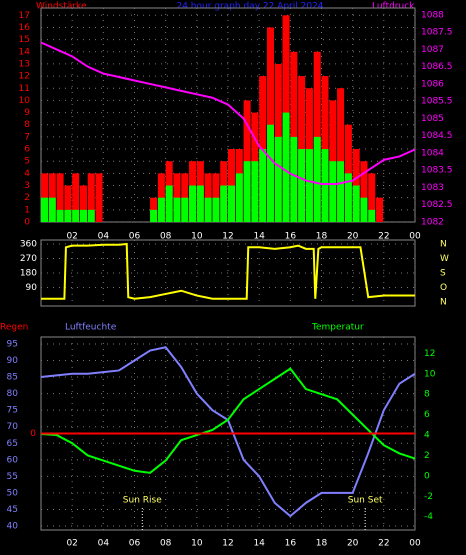  Describe the element at coordinates (437, 67) in the screenshot. I see `y-tick-label: 1086.5` at that location.